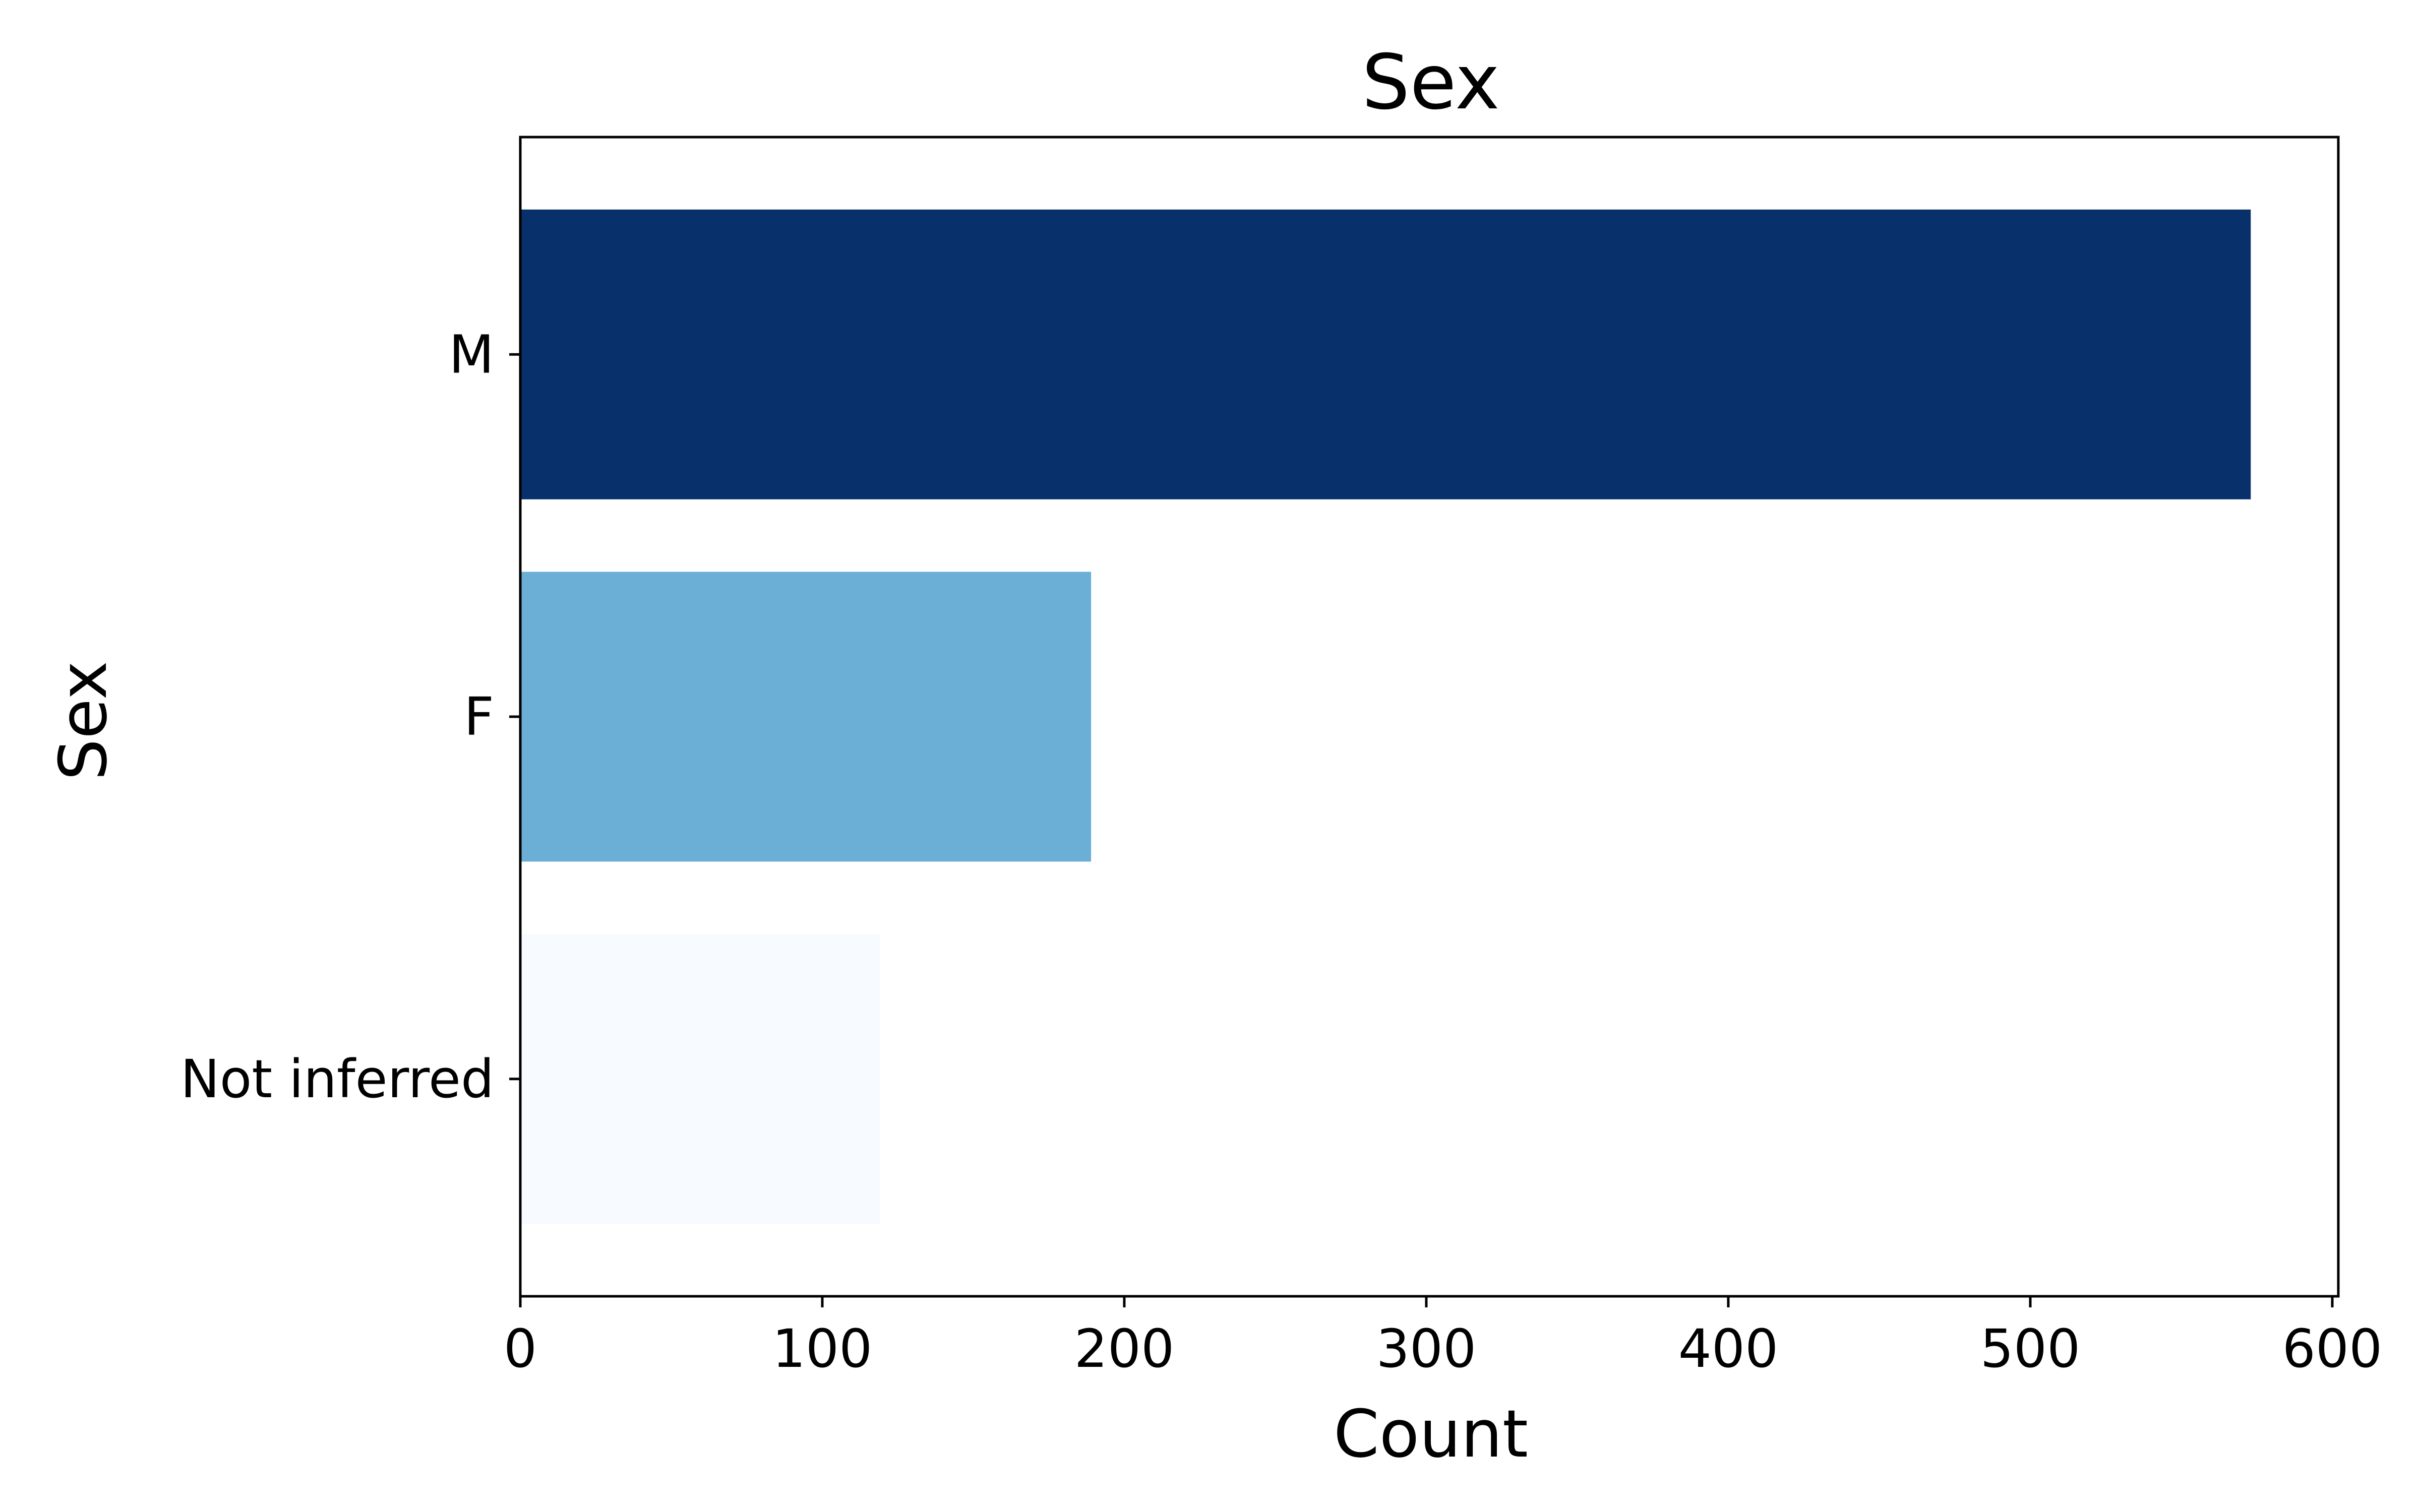 The width and height of the screenshot is (2420, 1512). I want to click on x-tick-label-100: 100, so click(822, 1348).